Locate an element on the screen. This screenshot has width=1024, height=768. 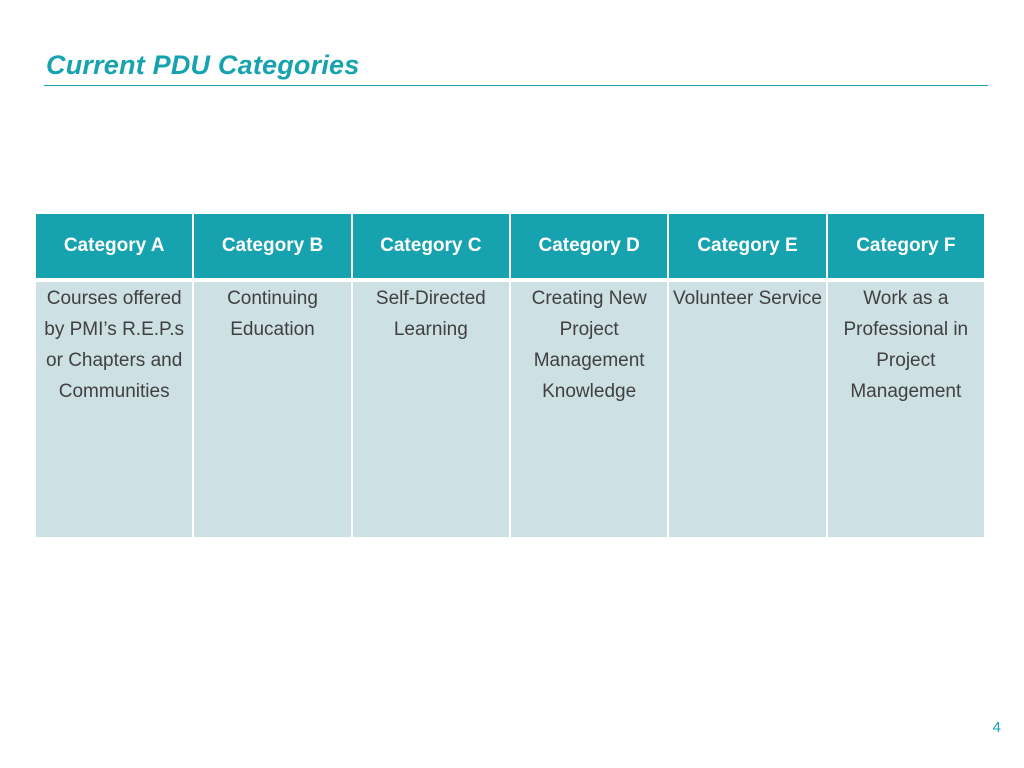
header-category-a: Category A is located at coordinates (114, 247).